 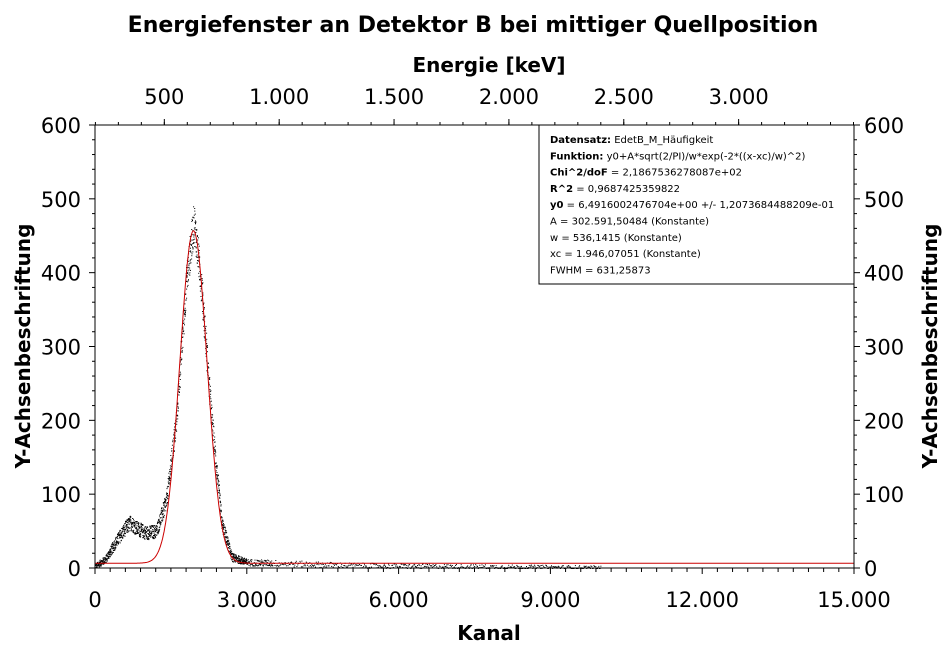 What do you see at coordinates (279, 97) in the screenshot?
I see `top-tick-label: 1.000` at bounding box center [279, 97].